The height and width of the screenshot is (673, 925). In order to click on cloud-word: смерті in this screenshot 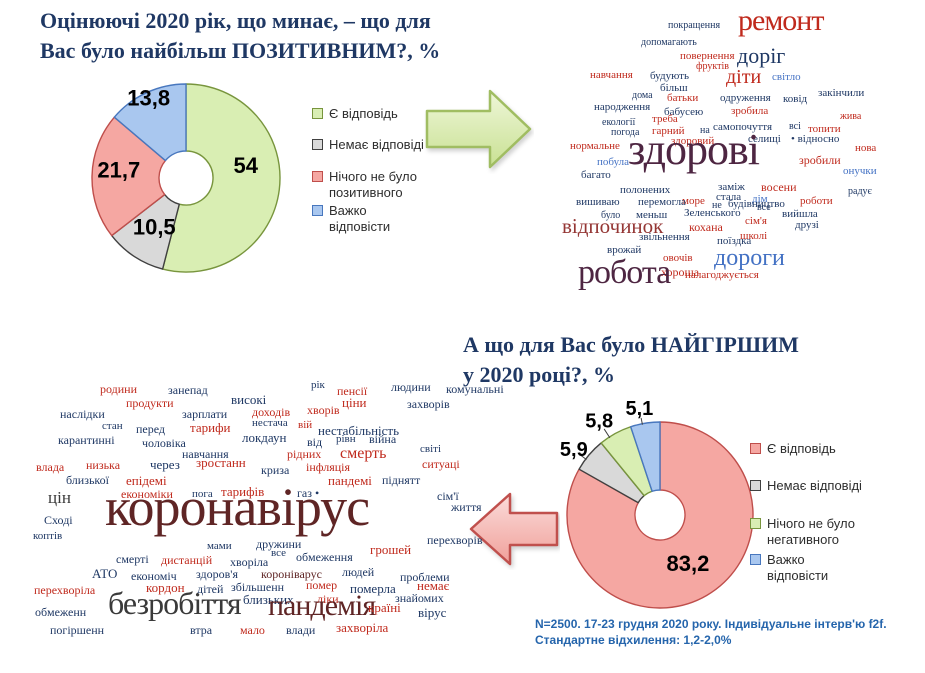, I will do `click(132, 559)`.